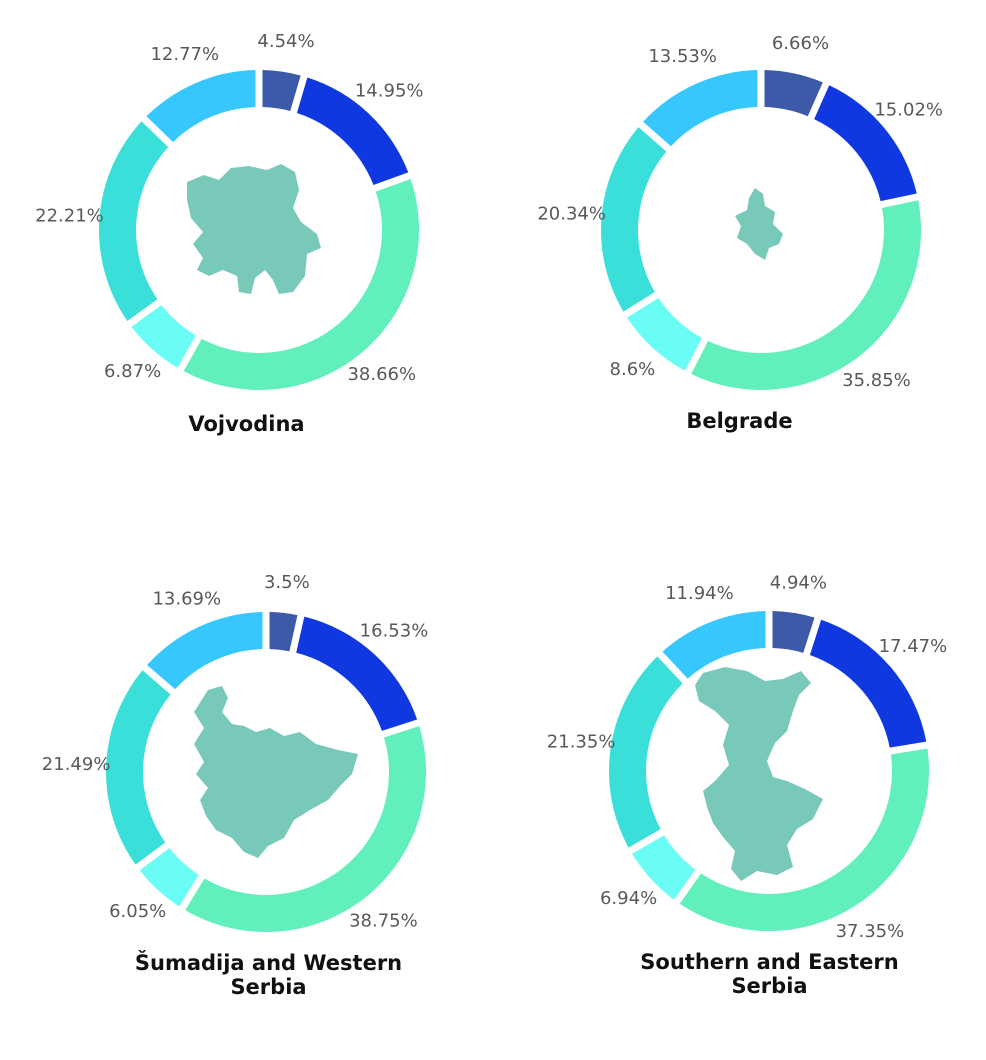  What do you see at coordinates (137, 911) in the screenshot?
I see `segment-label: 6.05%` at bounding box center [137, 911].